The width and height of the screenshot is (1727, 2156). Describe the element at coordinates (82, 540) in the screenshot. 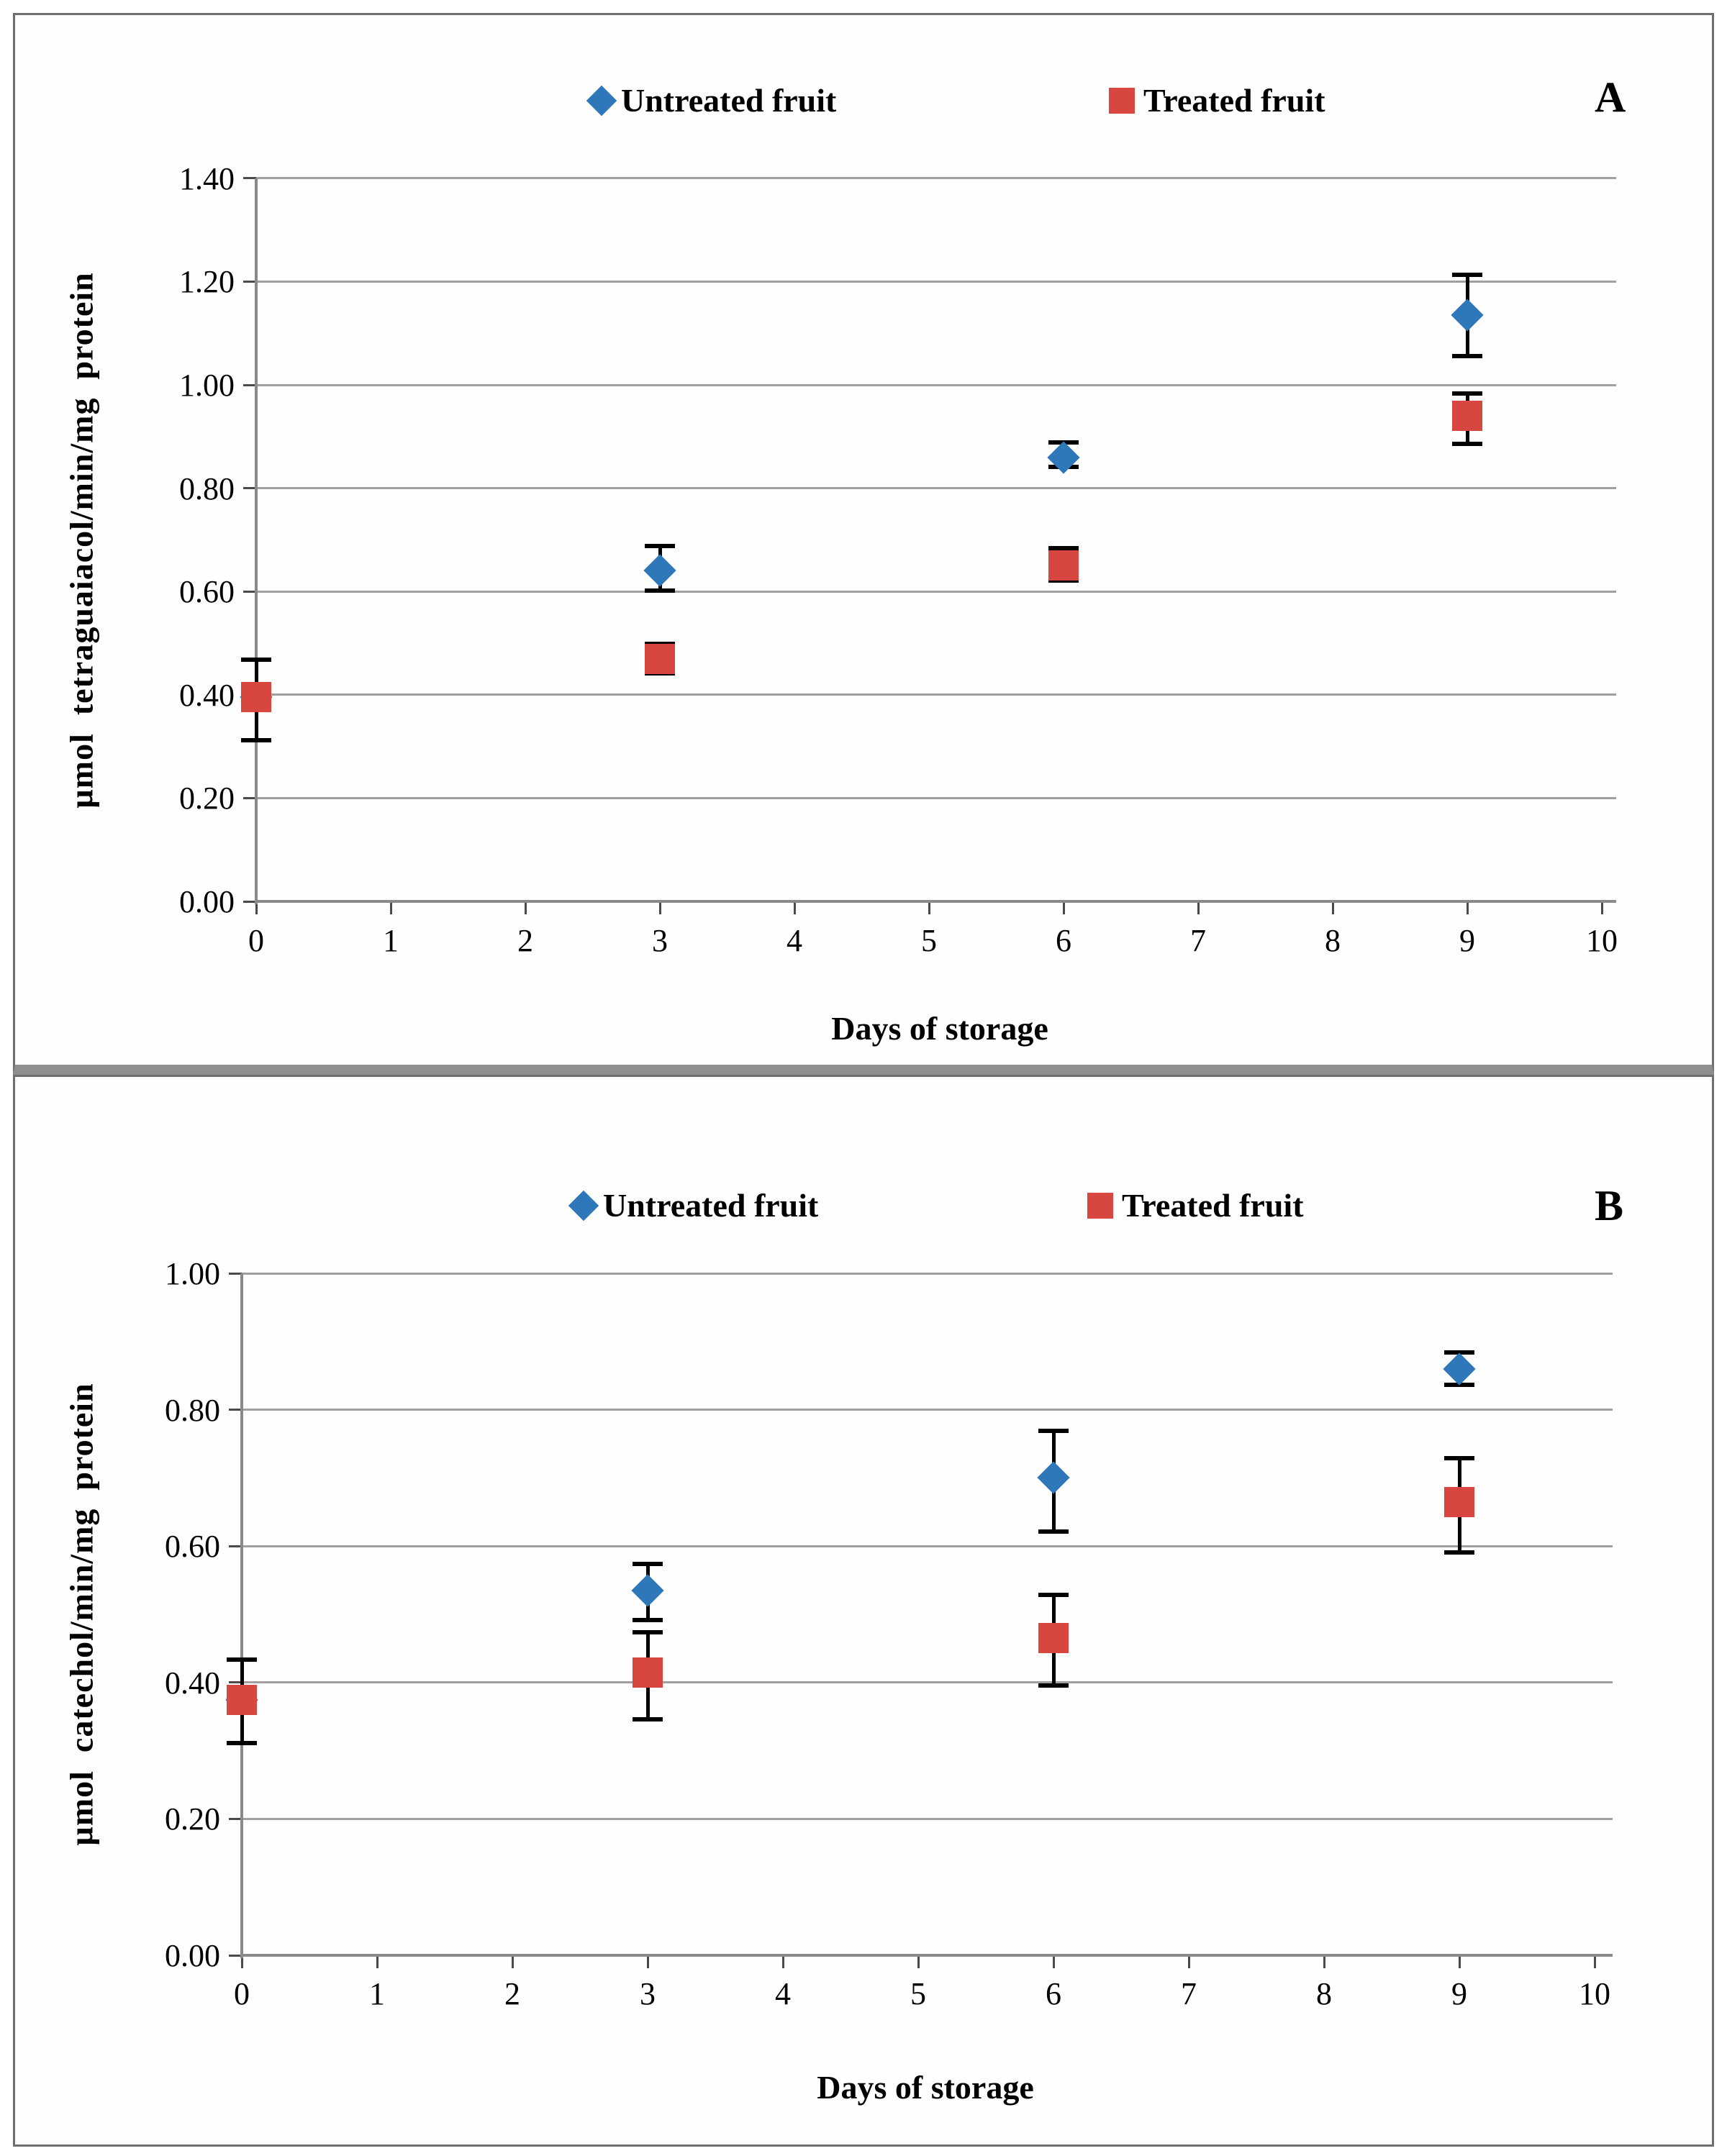

I see `y-axis-title-a: µmol tetraguaiacol/min/mg protein` at that location.